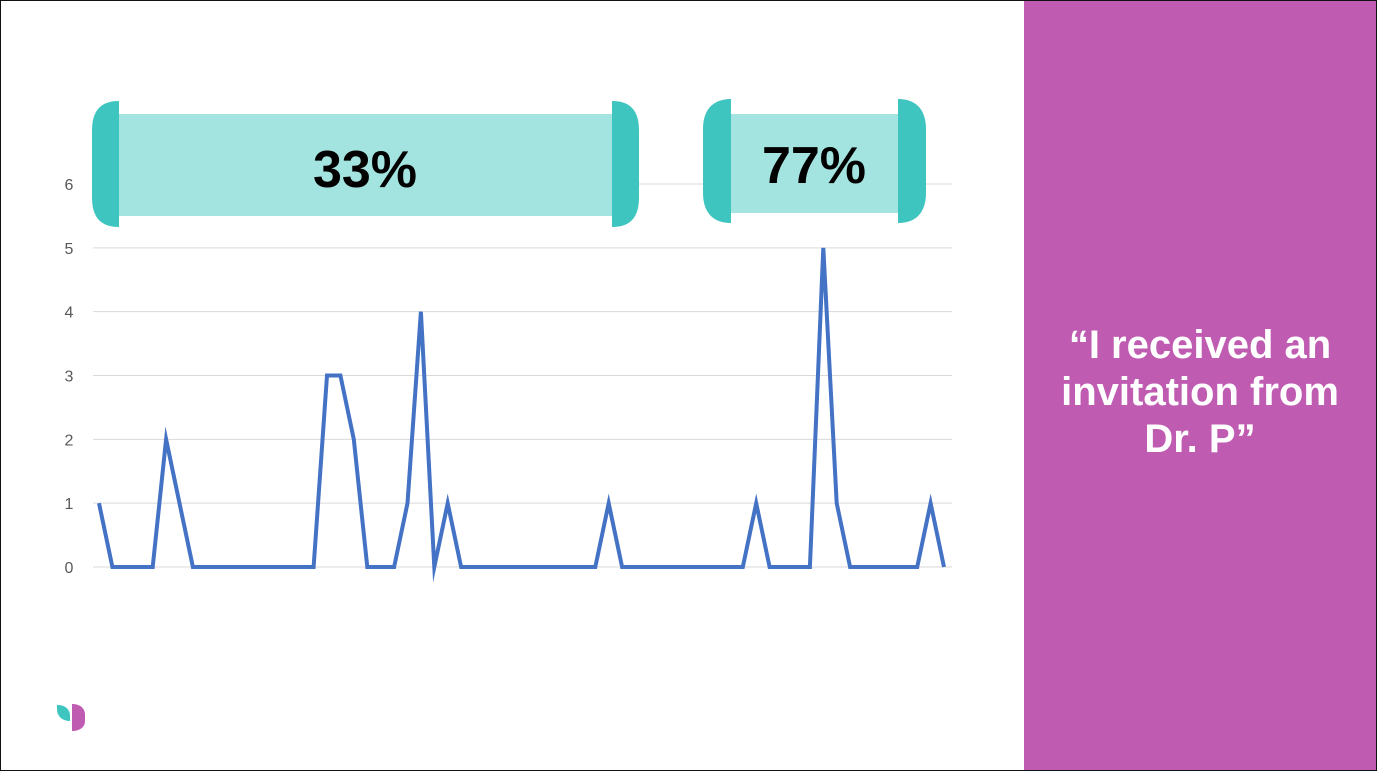 The height and width of the screenshot is (771, 1377). What do you see at coordinates (625, 164) in the screenshot?
I see `callout-33-right-bracket` at bounding box center [625, 164].